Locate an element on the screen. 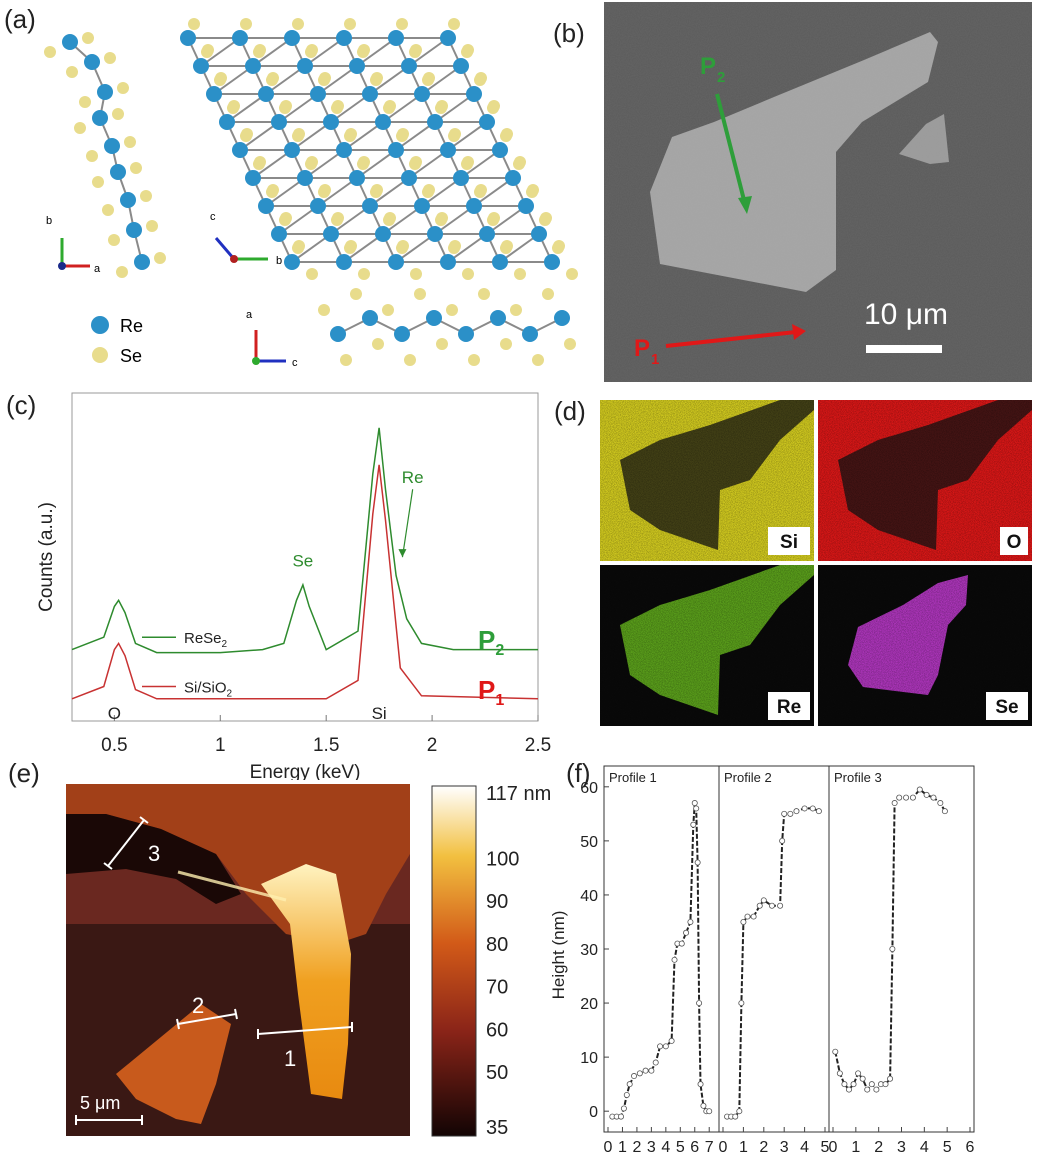 Image resolution: width=1041 pixels, height=1161 pixels. colorbar-tick-label: 60 is located at coordinates (497, 1030).